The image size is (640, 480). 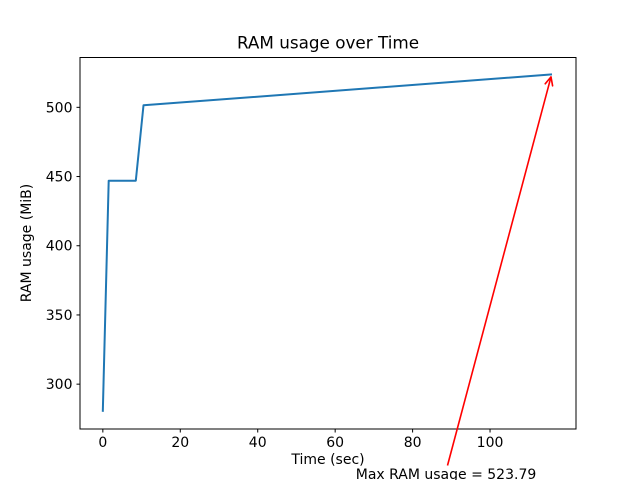 I want to click on y-axis-ticks: 300 350 400 450 500, so click(x=63, y=246).